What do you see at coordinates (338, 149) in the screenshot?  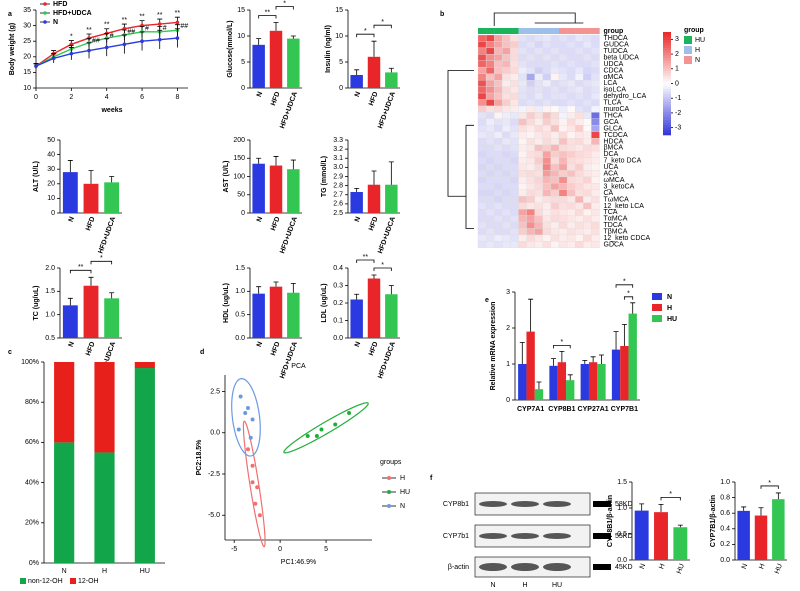 I see `y-tick-label: 3.2` at bounding box center [338, 149].